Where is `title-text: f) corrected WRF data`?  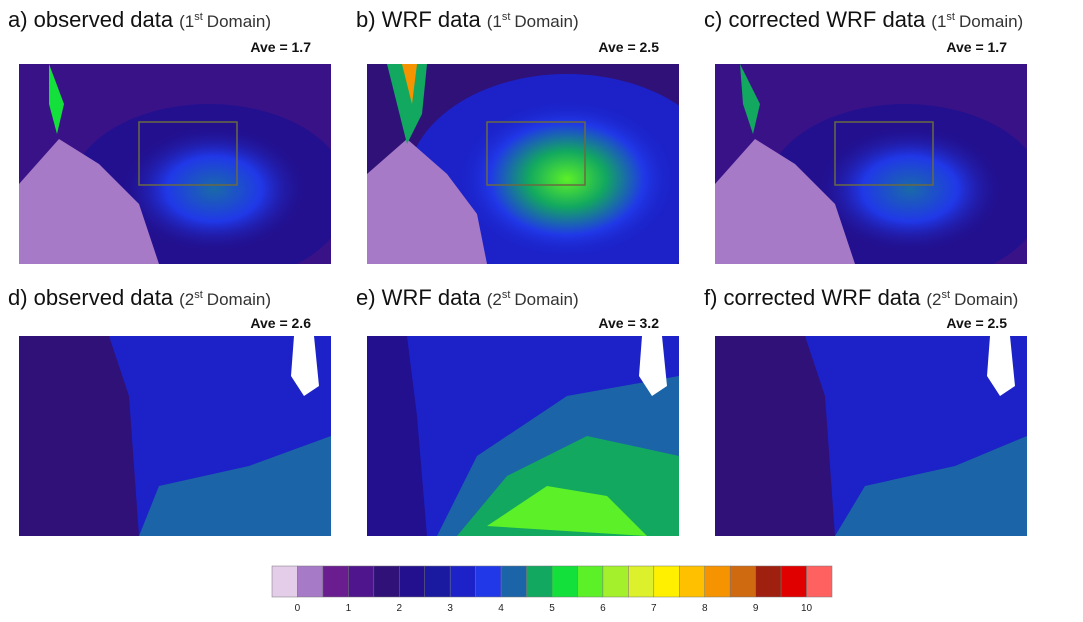
title-text: f) corrected WRF data is located at coordinates (812, 297).